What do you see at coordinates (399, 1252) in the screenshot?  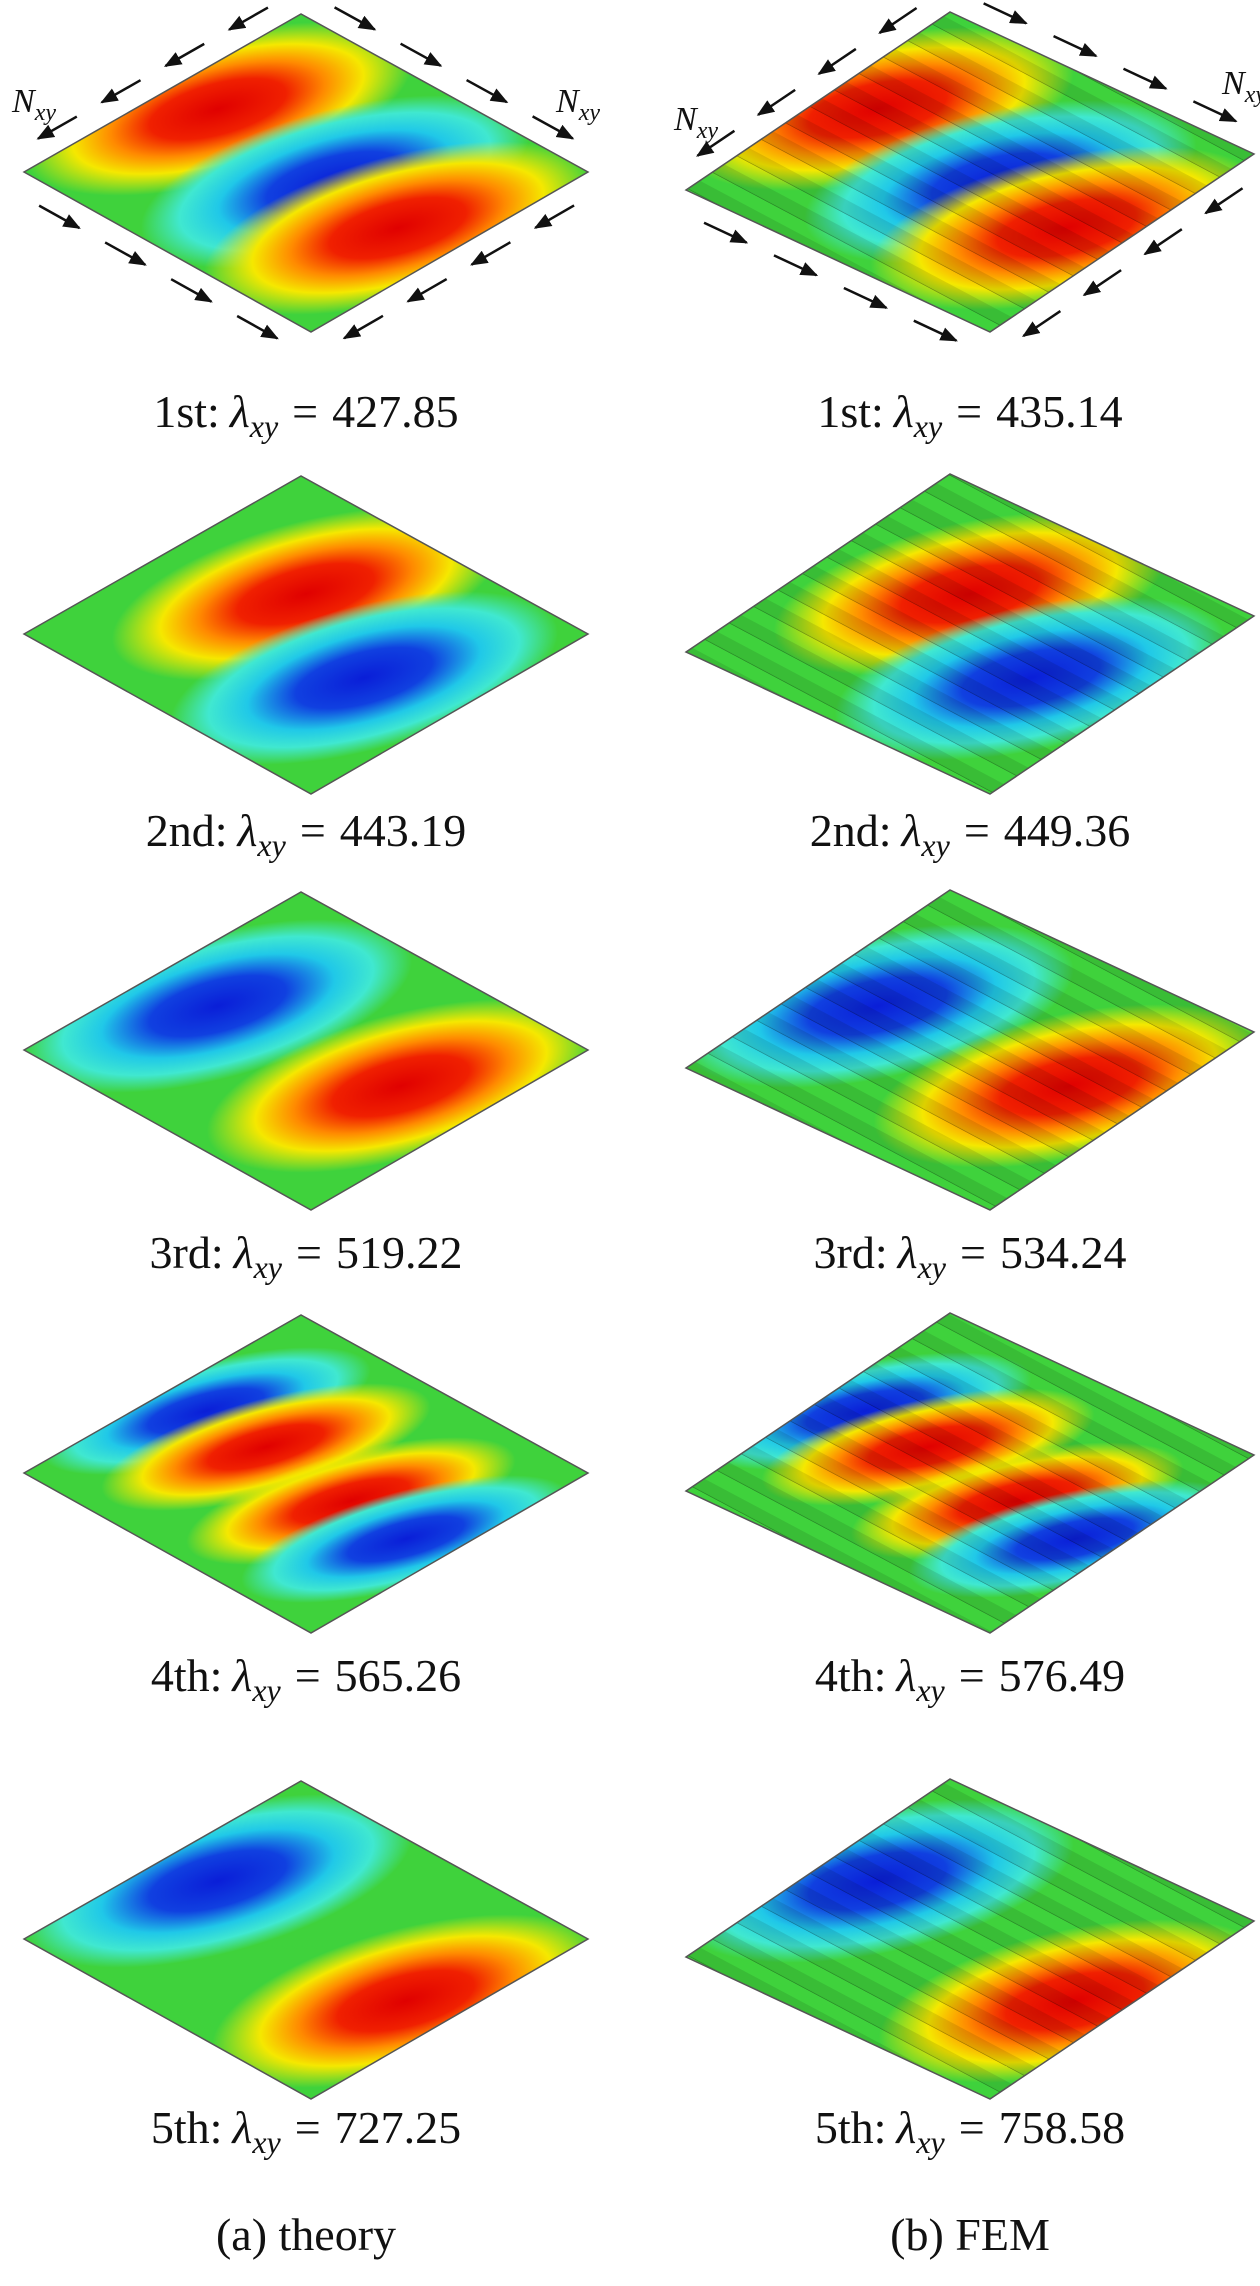 I see `mode-value: 519.22` at bounding box center [399, 1252].